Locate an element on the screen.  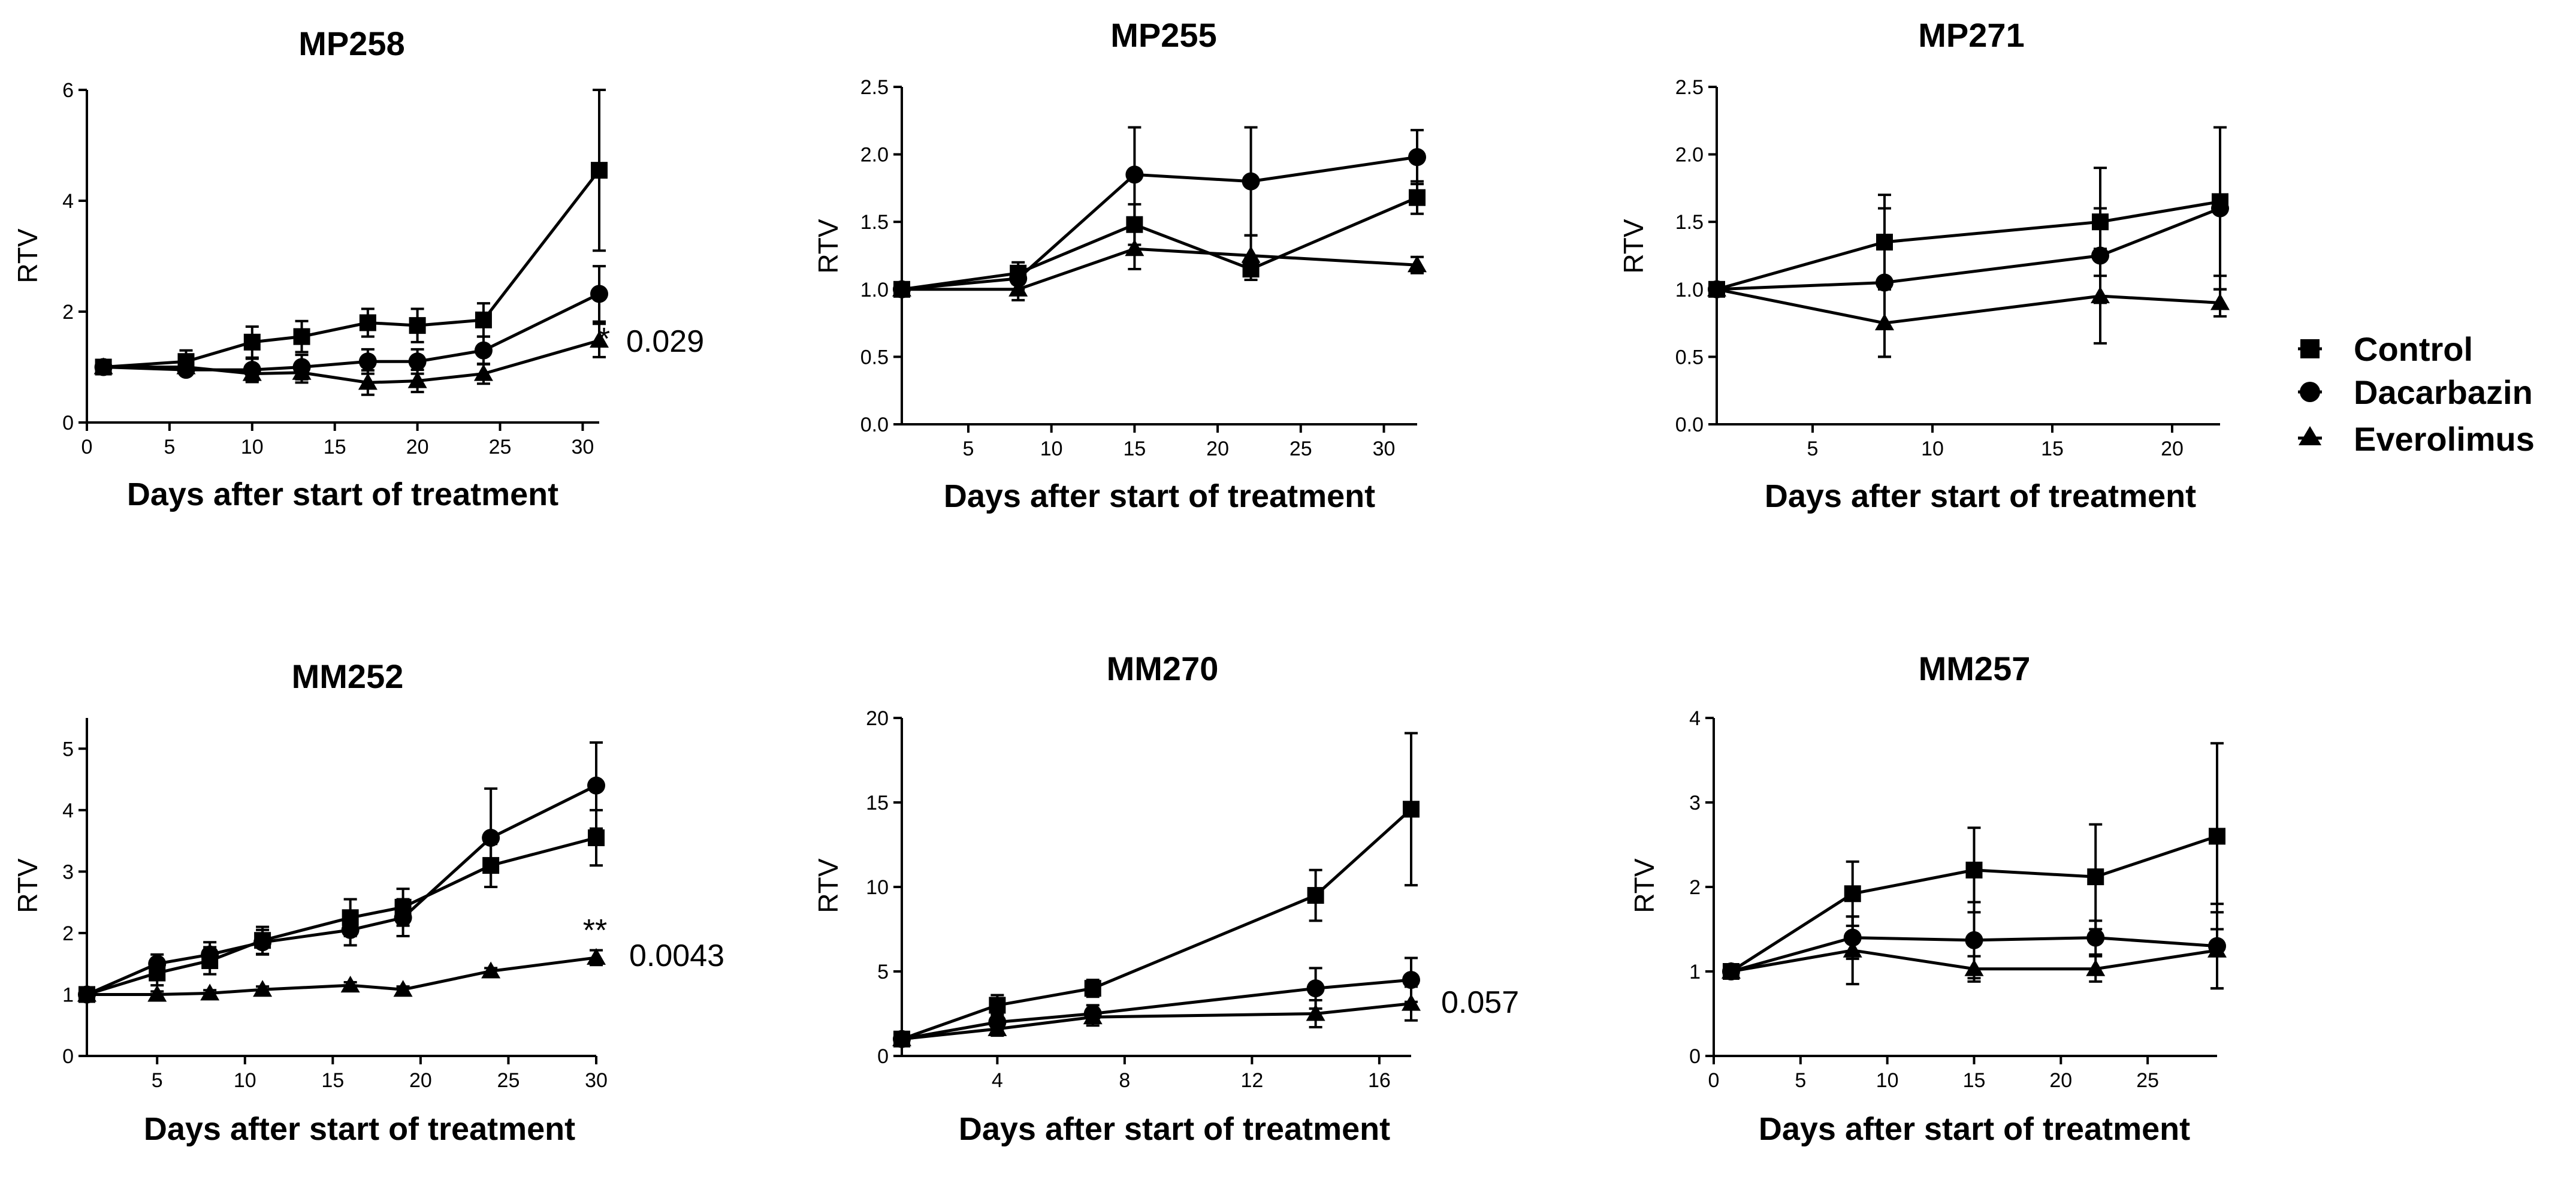
y-tick-label: 6 is located at coordinates (68, 90).